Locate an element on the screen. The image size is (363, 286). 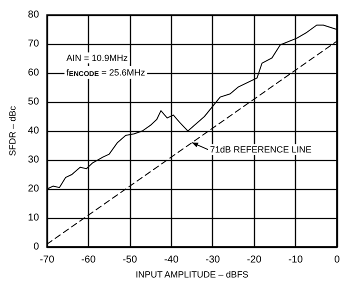
x-tick-label: -10 is located at coordinates (296, 260).